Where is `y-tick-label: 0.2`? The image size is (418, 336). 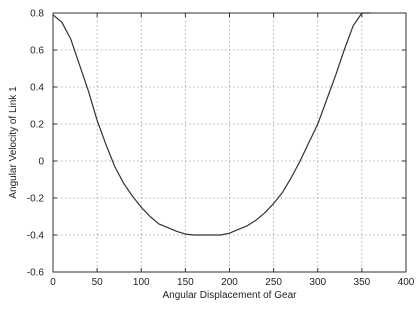 y-tick-label: 0.2 is located at coordinates (37, 125).